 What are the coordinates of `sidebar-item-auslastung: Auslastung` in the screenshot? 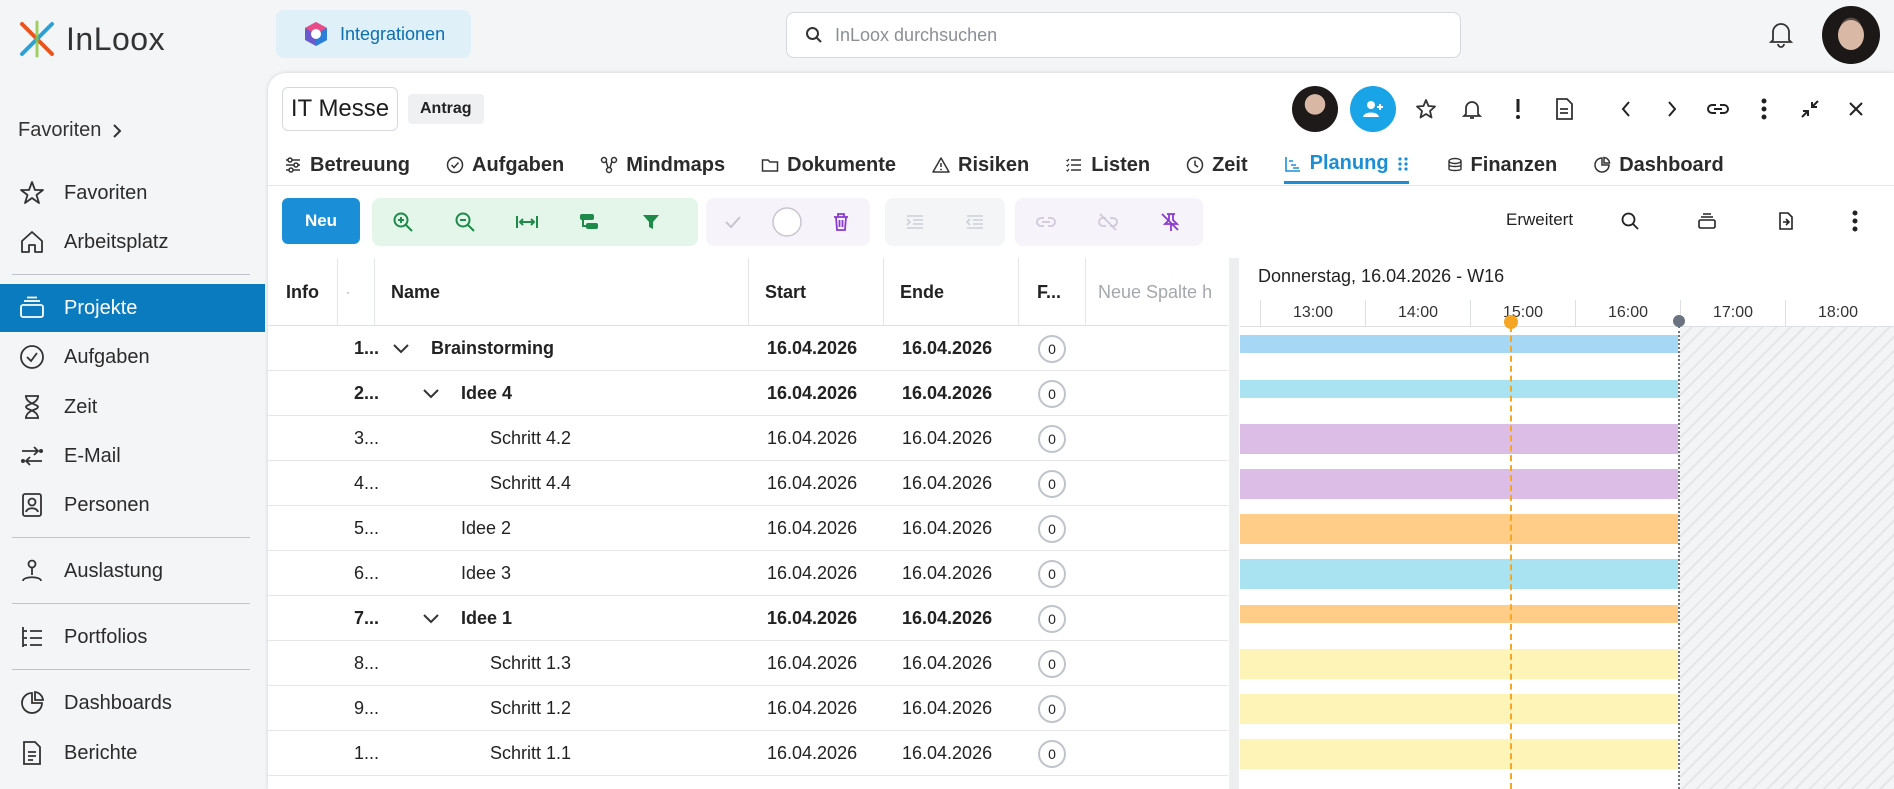 It's located at (132, 571).